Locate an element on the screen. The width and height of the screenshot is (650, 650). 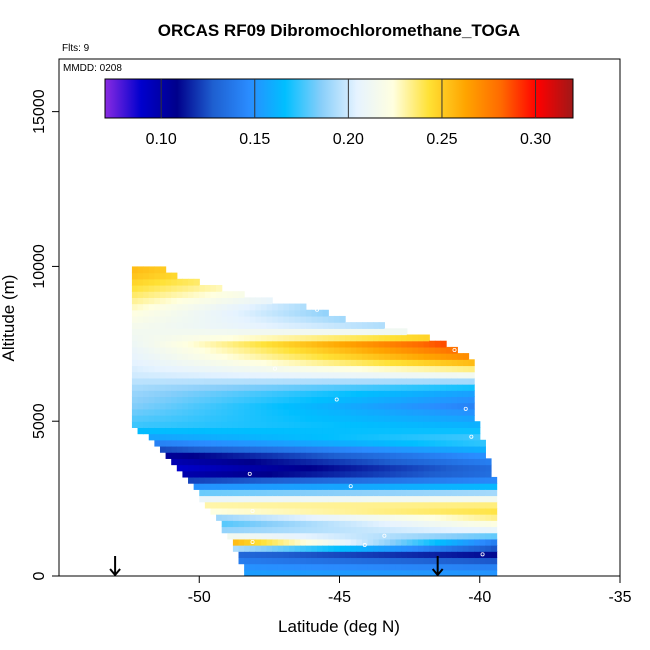
date-label: MMDD: 0208 is located at coordinates (92, 68).